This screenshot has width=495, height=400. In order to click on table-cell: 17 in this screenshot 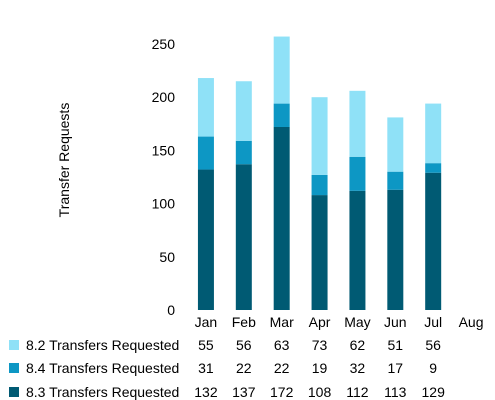, I will do `click(396, 368)`.